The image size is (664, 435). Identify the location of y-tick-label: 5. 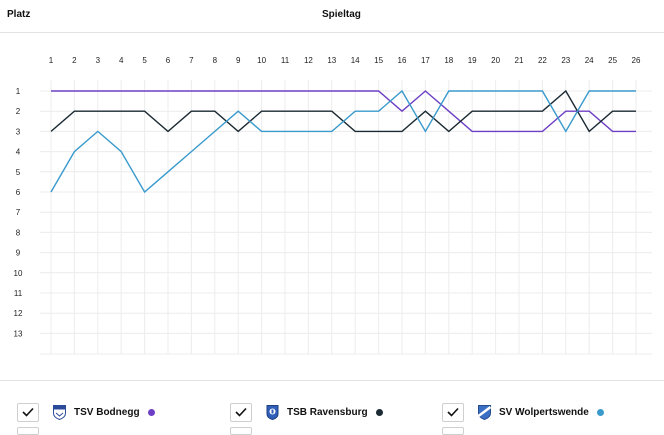
(18, 172).